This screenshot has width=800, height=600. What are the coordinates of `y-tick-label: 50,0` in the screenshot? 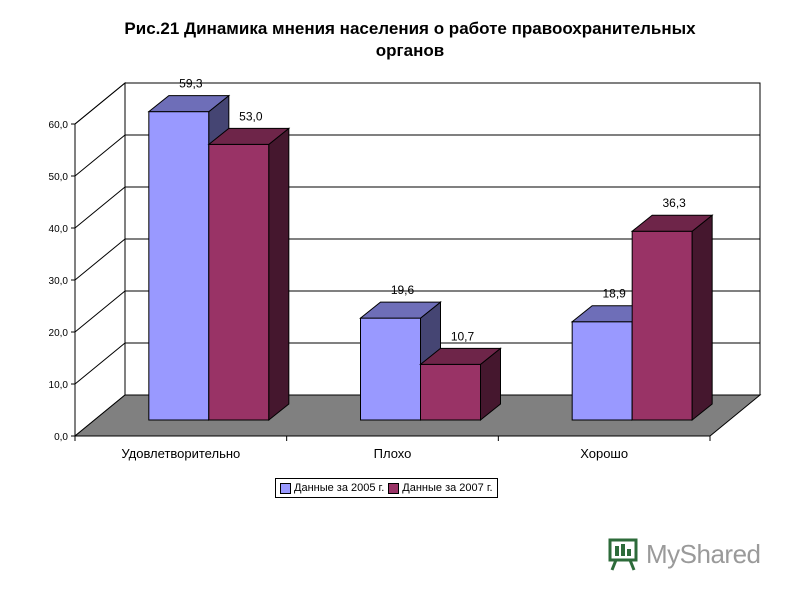 It's located at (59, 177).